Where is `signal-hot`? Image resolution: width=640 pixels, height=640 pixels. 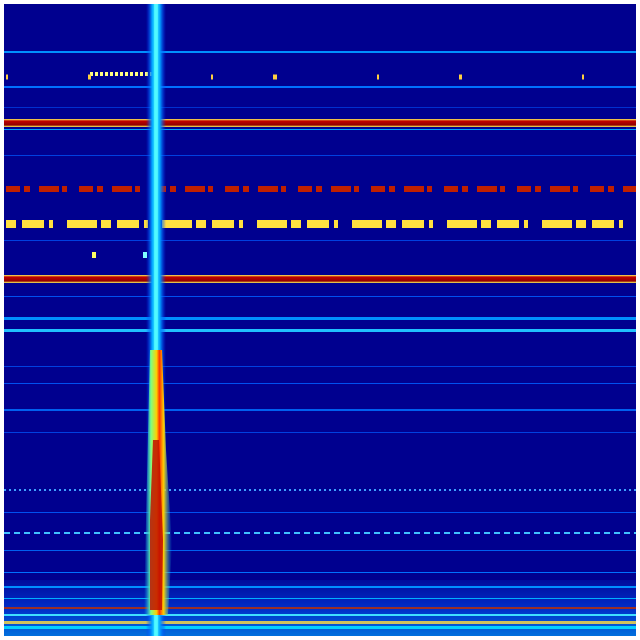 signal-hot is located at coordinates (156, 525).